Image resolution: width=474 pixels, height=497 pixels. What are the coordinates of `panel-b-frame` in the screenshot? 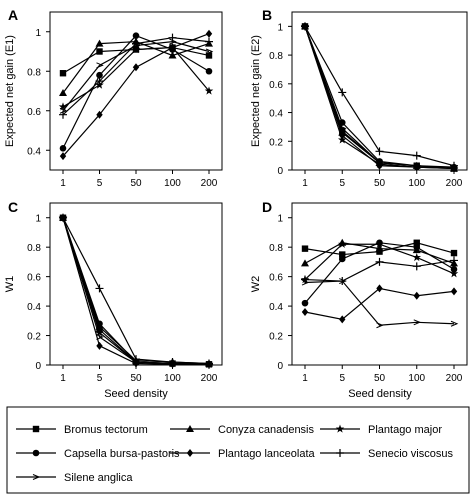 It's located at (379, 91).